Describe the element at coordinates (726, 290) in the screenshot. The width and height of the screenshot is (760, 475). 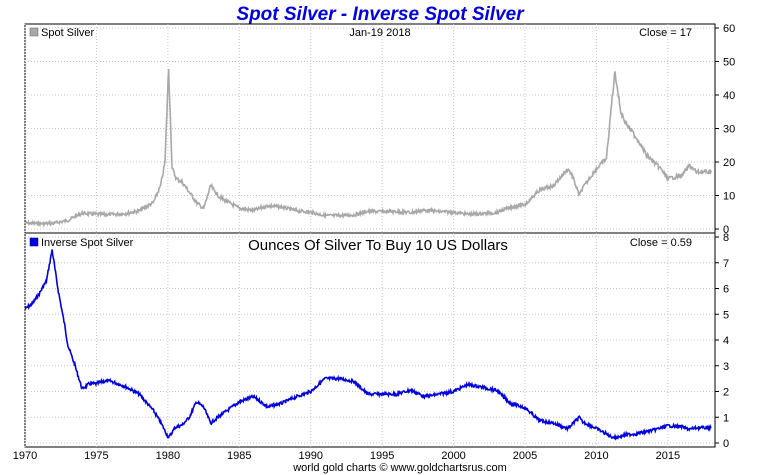
I see `y-tick-label: 6` at that location.